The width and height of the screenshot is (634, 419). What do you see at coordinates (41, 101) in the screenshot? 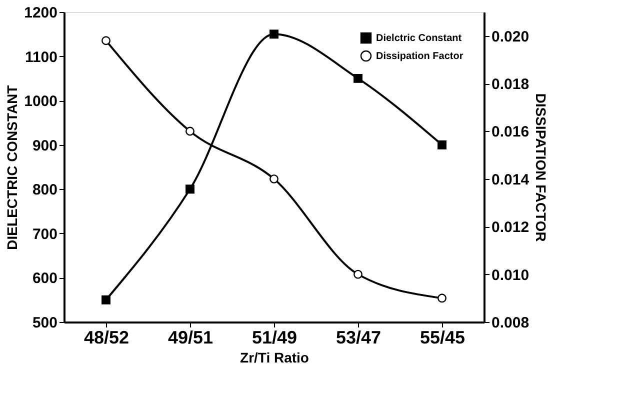
I see `y-tick-label: 1000` at bounding box center [41, 101].